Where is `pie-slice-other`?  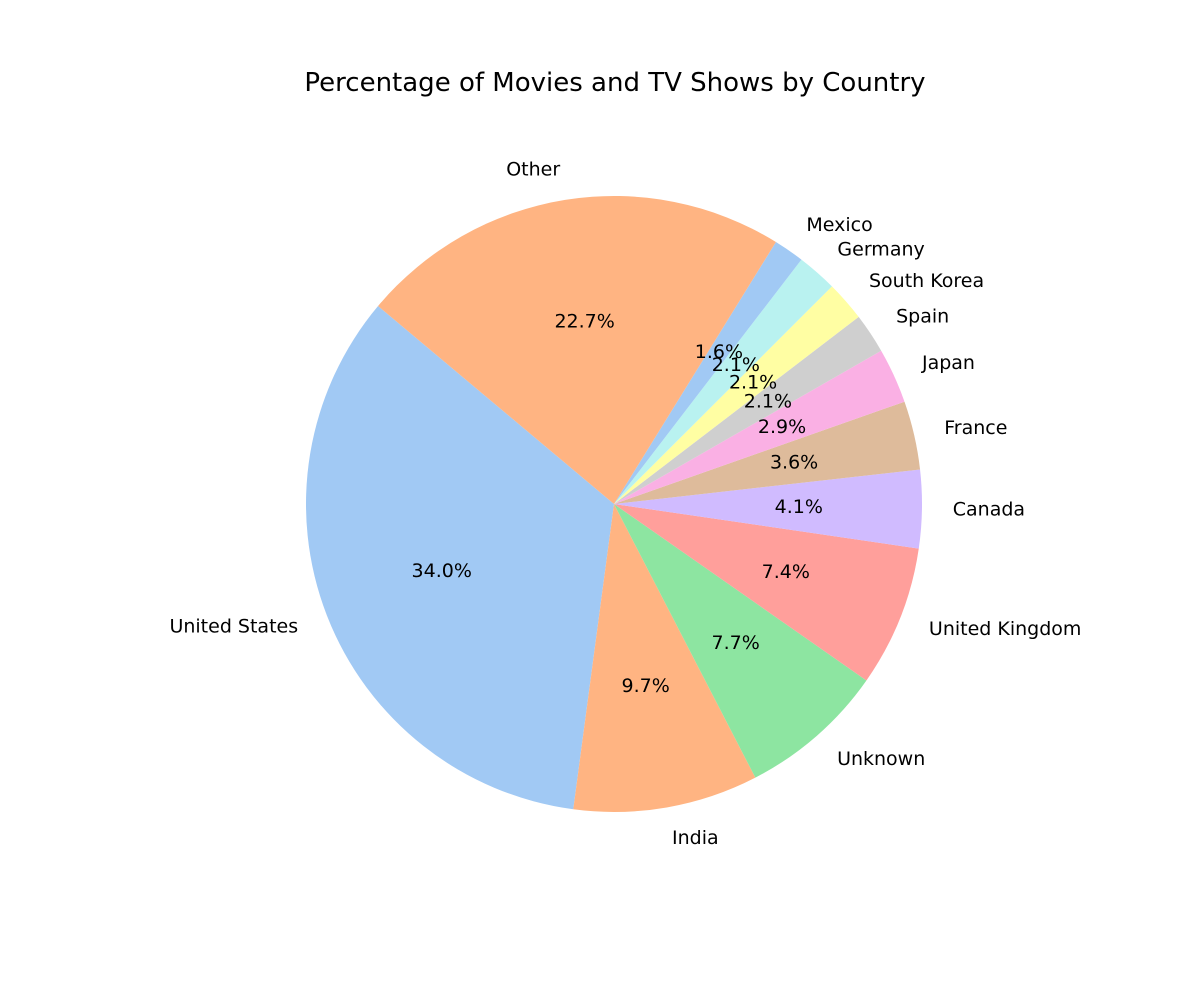
pie-slice-other is located at coordinates (577, 350).